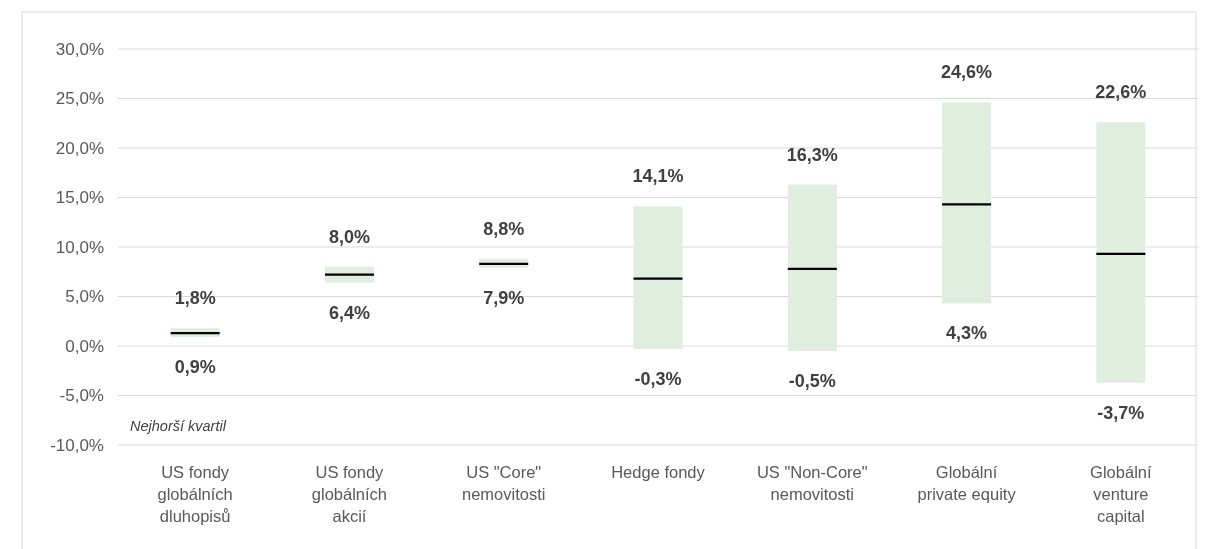 This screenshot has width=1208, height=549. What do you see at coordinates (79, 148) in the screenshot?
I see `y-tick-label: 20,0%` at bounding box center [79, 148].